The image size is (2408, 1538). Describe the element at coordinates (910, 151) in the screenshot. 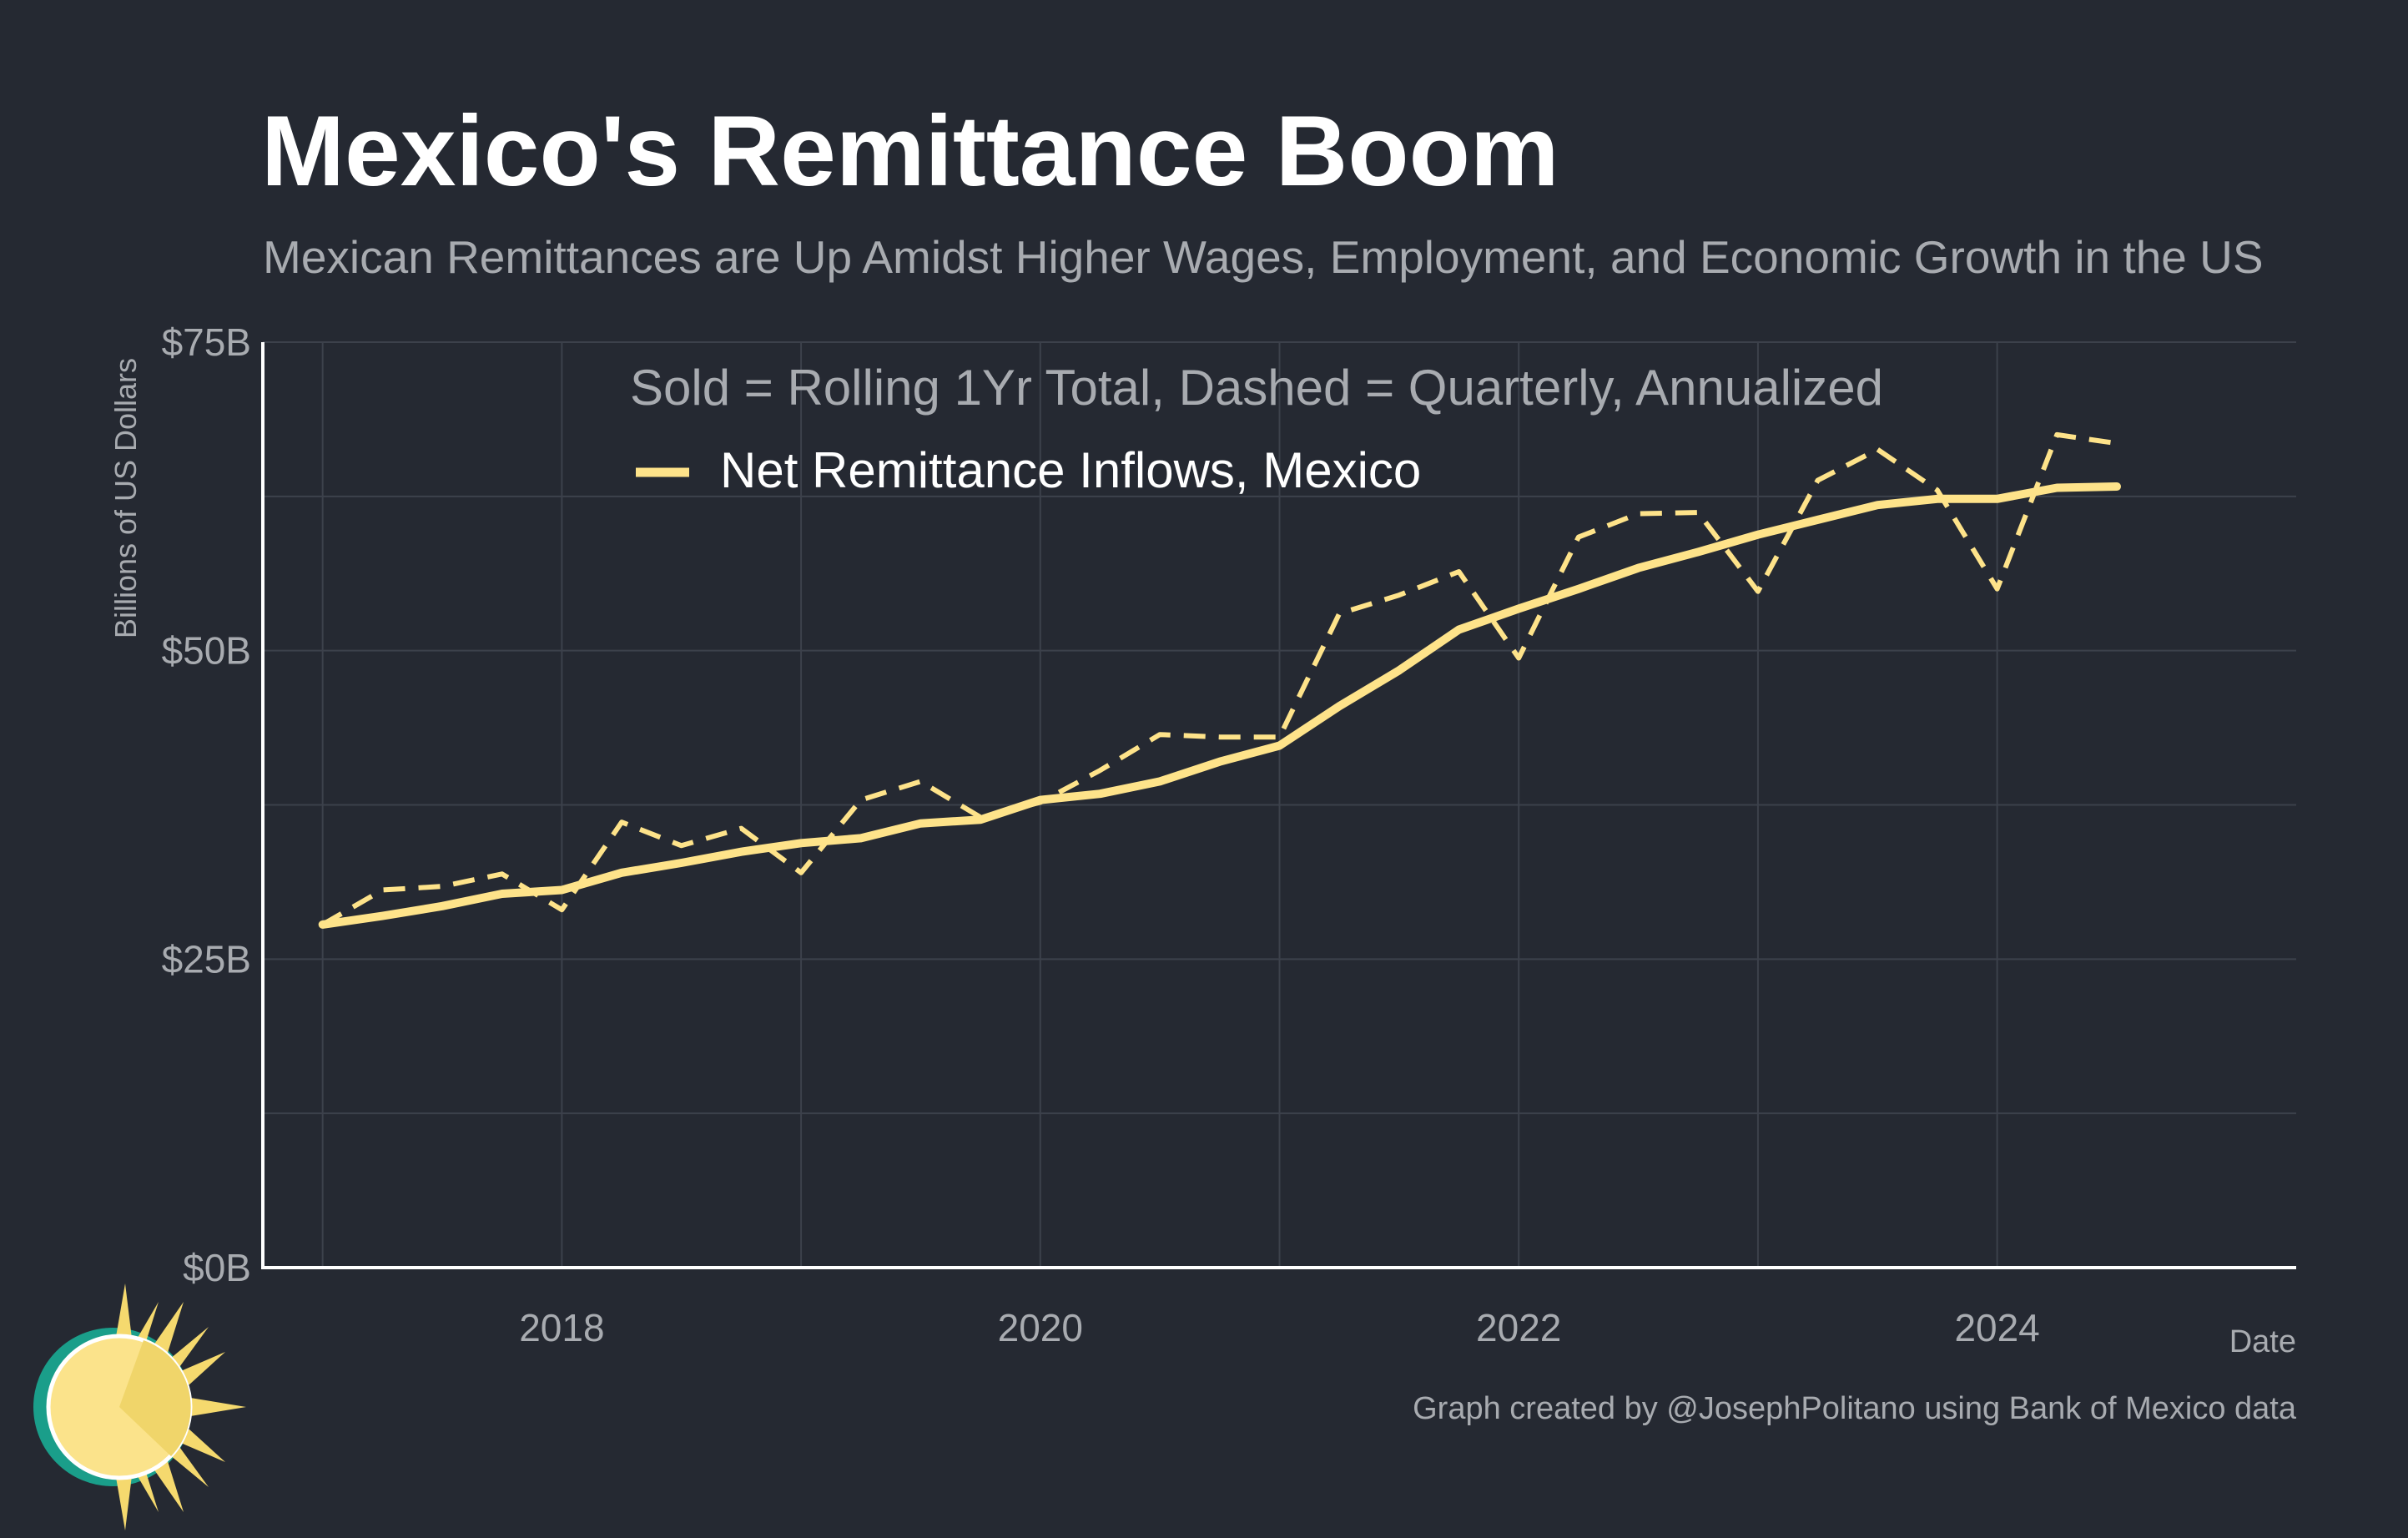

I see `chart-title: Mexico's Remittance Boom` at that location.